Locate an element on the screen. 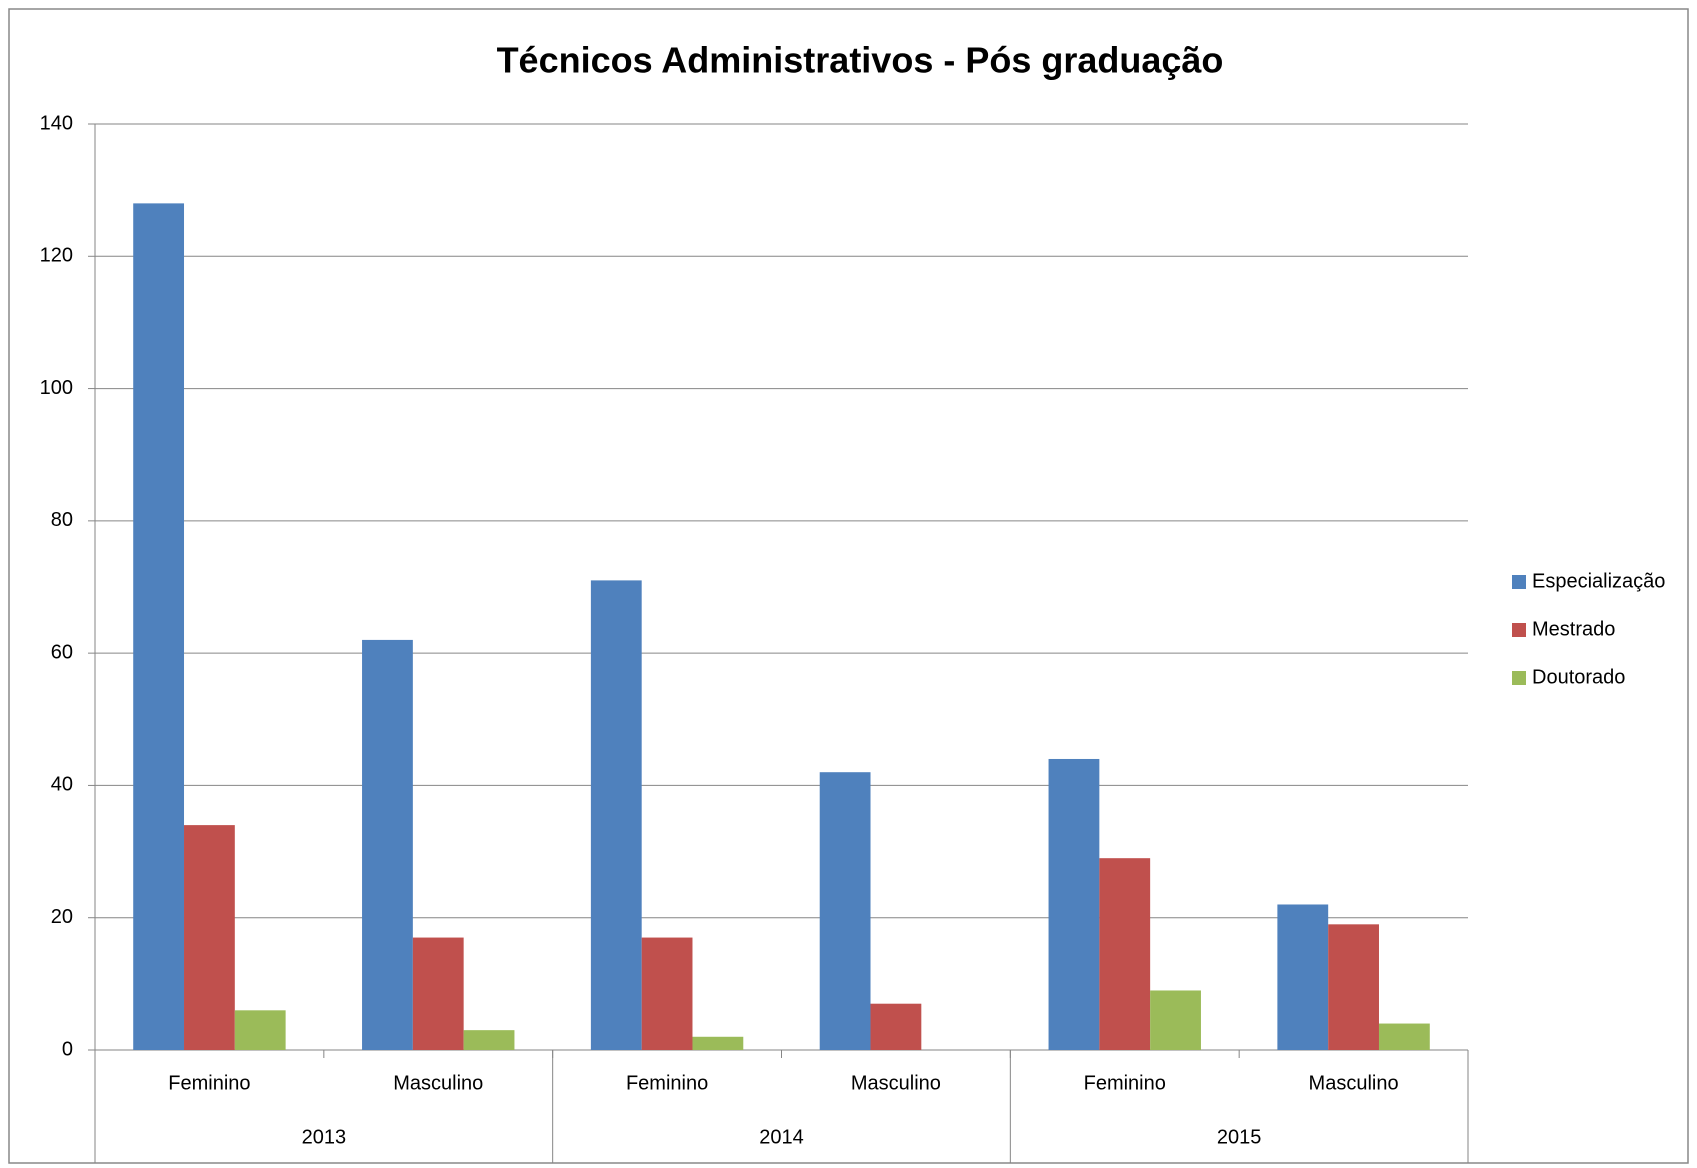 Image resolution: width=1697 pixels, height=1168 pixels. y-tick-label: 60 is located at coordinates (62, 652).